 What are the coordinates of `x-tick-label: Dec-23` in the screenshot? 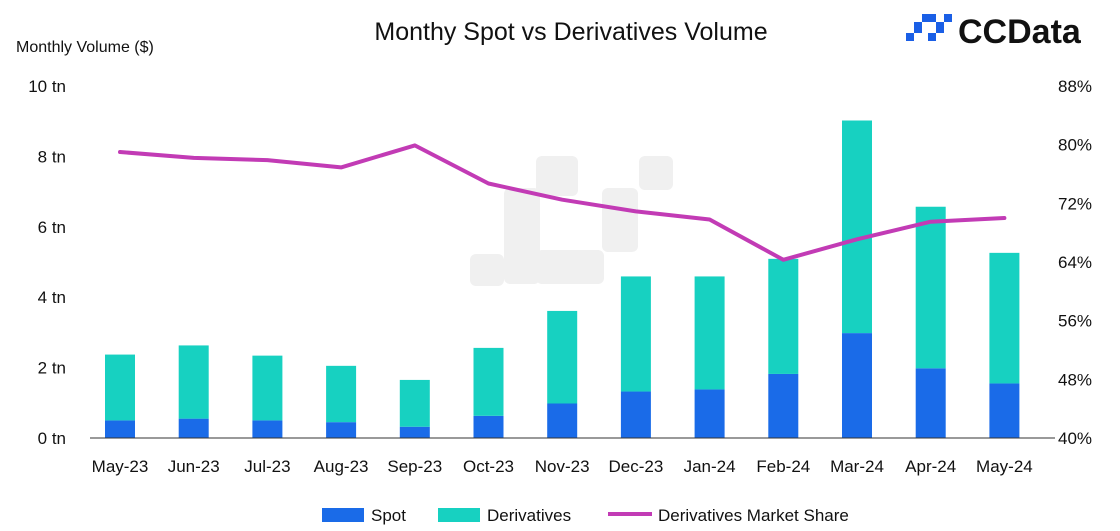 It's located at (635, 466).